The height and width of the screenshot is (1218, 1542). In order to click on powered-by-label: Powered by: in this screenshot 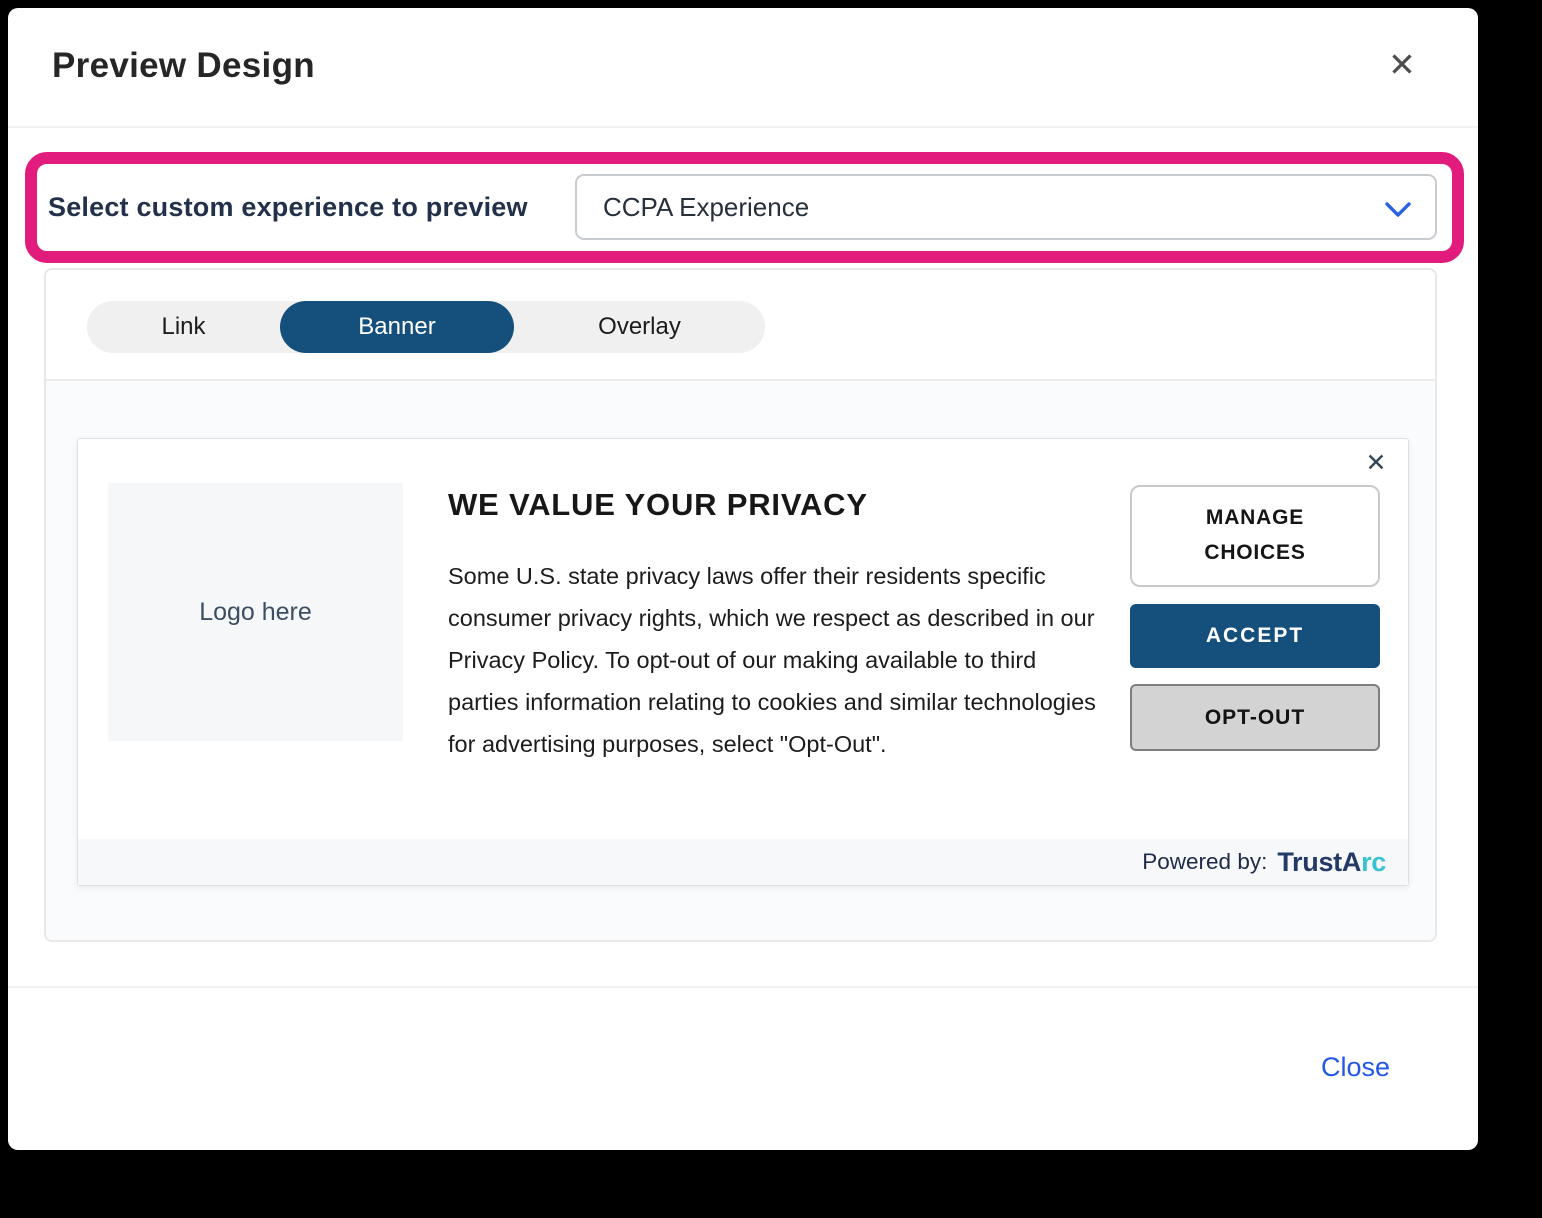, I will do `click(1205, 861)`.